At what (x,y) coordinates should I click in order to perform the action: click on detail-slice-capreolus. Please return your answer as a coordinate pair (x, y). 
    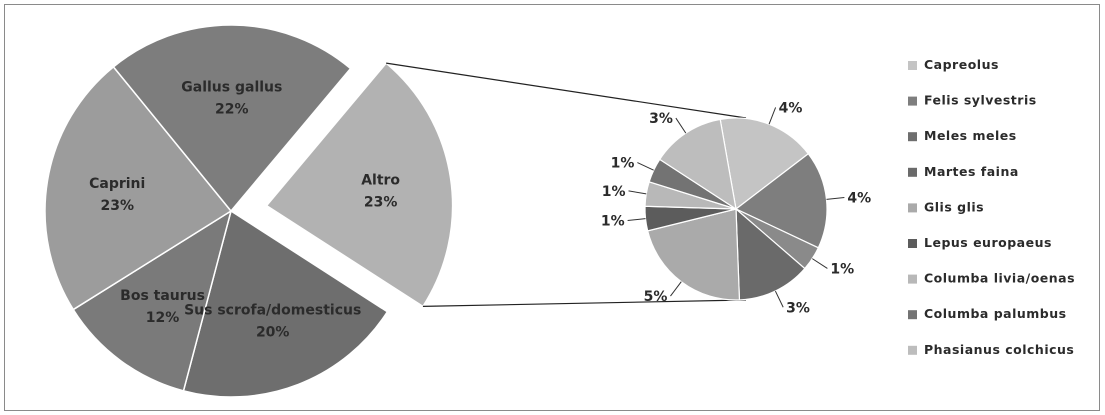
    Looking at the image, I should click on (764, 164).